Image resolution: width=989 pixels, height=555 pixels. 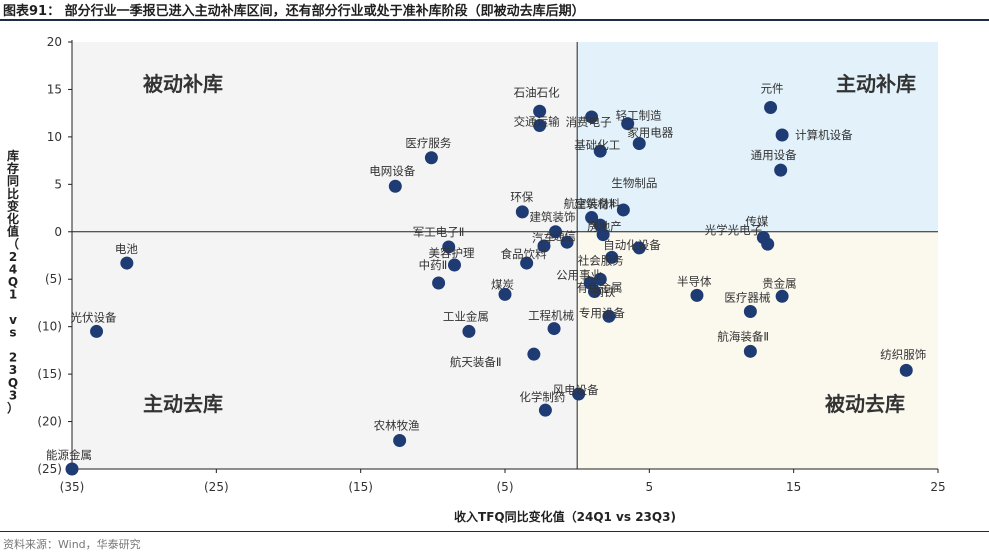 I want to click on quadrant-label-passive-restock: 被动补库, so click(x=183, y=84).